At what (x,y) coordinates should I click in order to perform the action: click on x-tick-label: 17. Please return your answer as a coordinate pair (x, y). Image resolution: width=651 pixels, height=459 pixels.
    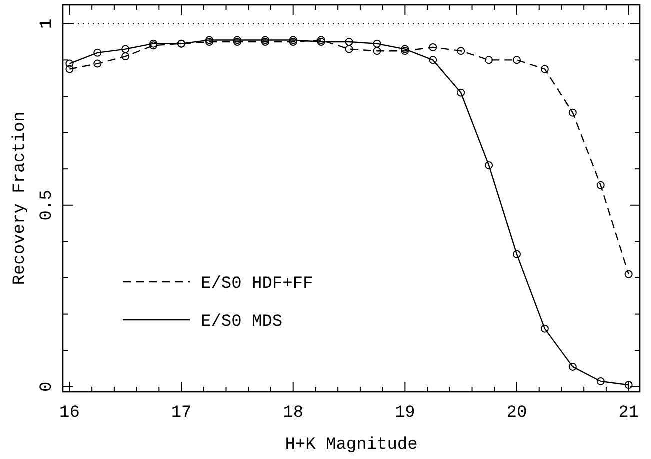
    Looking at the image, I should click on (181, 413).